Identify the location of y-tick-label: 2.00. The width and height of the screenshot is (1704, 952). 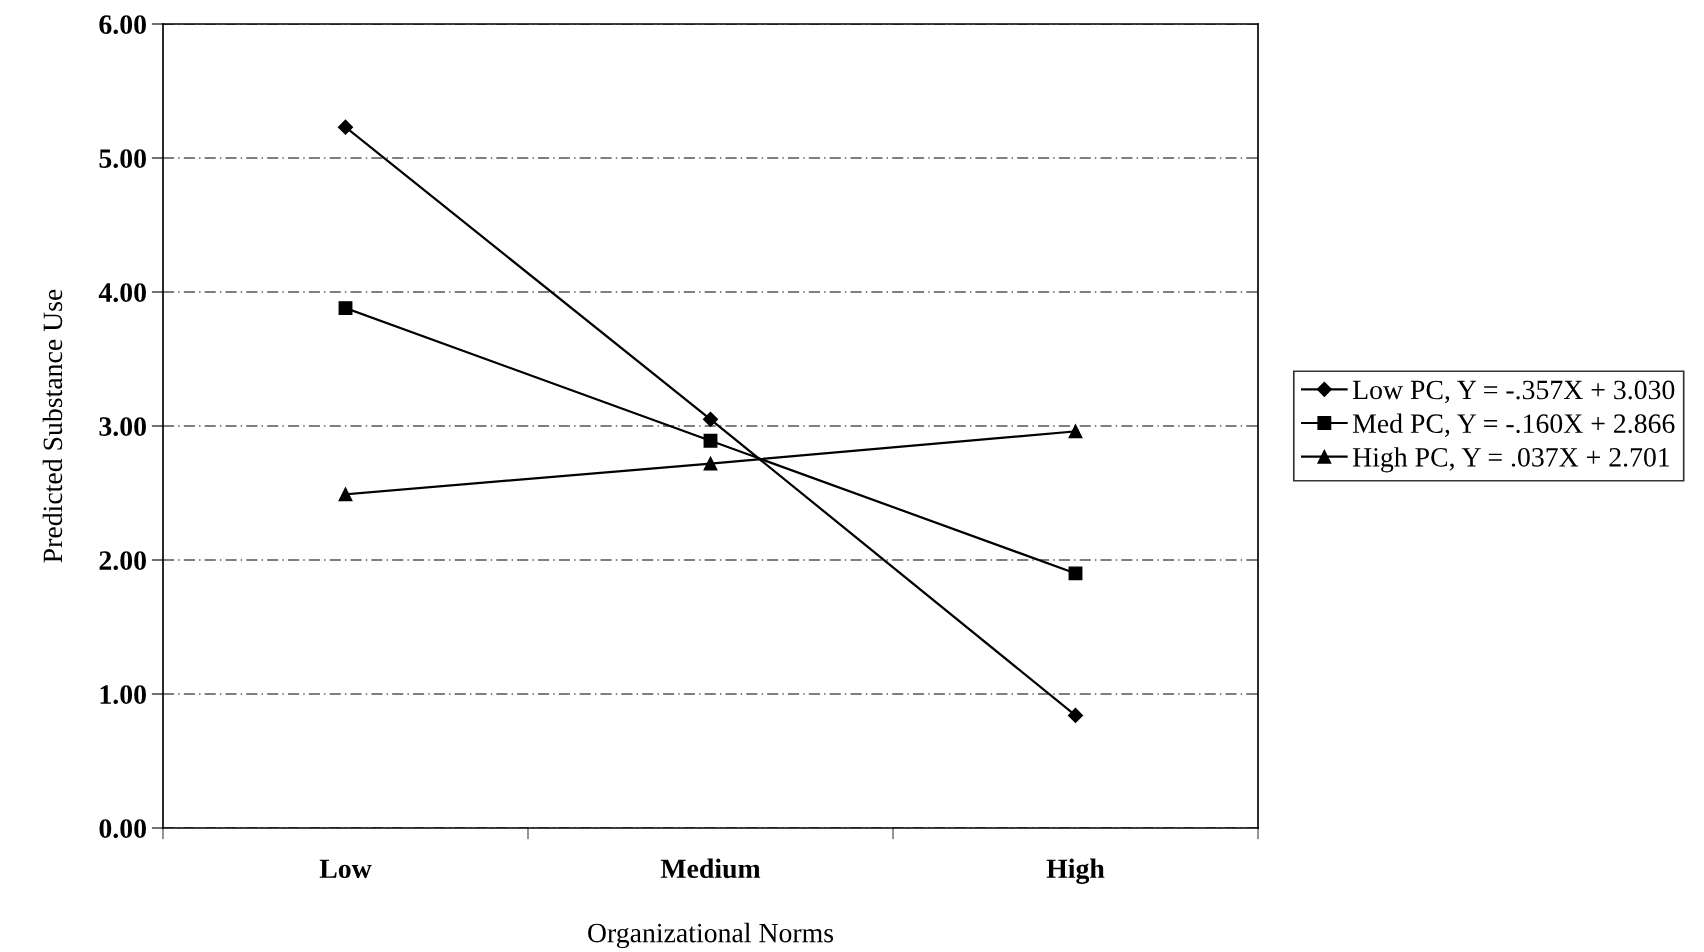
(122, 561).